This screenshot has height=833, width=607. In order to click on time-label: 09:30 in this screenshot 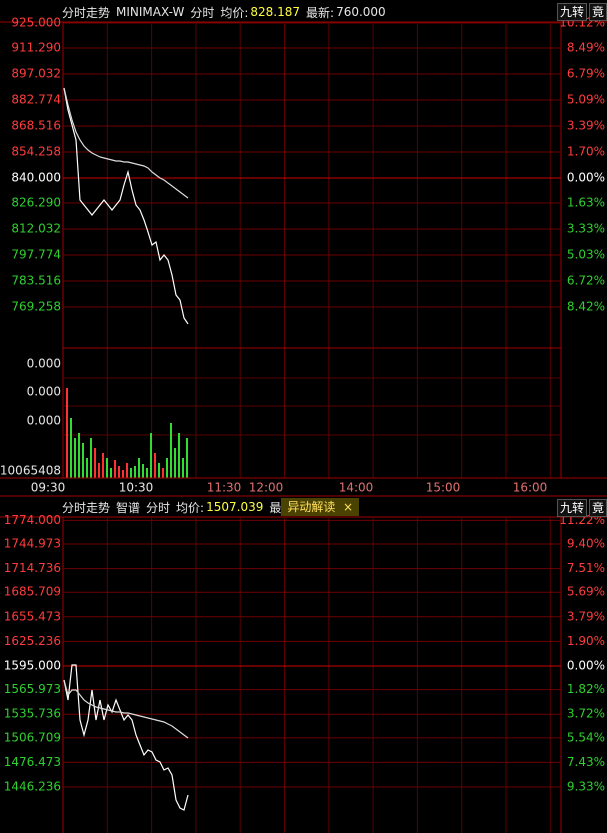, I will do `click(48, 488)`.